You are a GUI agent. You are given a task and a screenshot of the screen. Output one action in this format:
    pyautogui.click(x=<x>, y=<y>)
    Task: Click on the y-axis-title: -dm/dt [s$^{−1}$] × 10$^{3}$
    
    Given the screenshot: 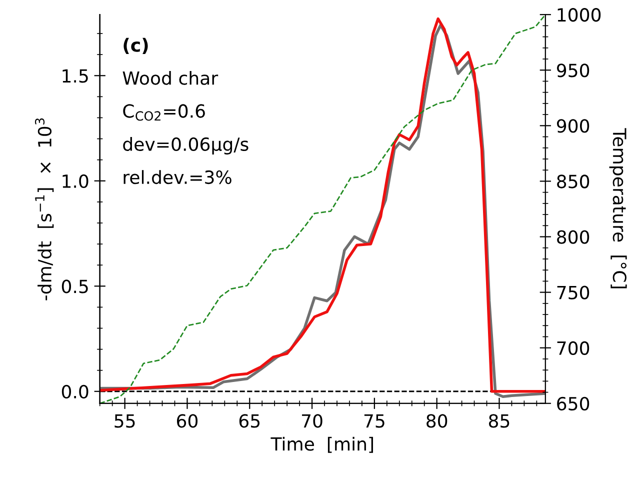 What is the action you would take?
    pyautogui.click(x=44, y=209)
    